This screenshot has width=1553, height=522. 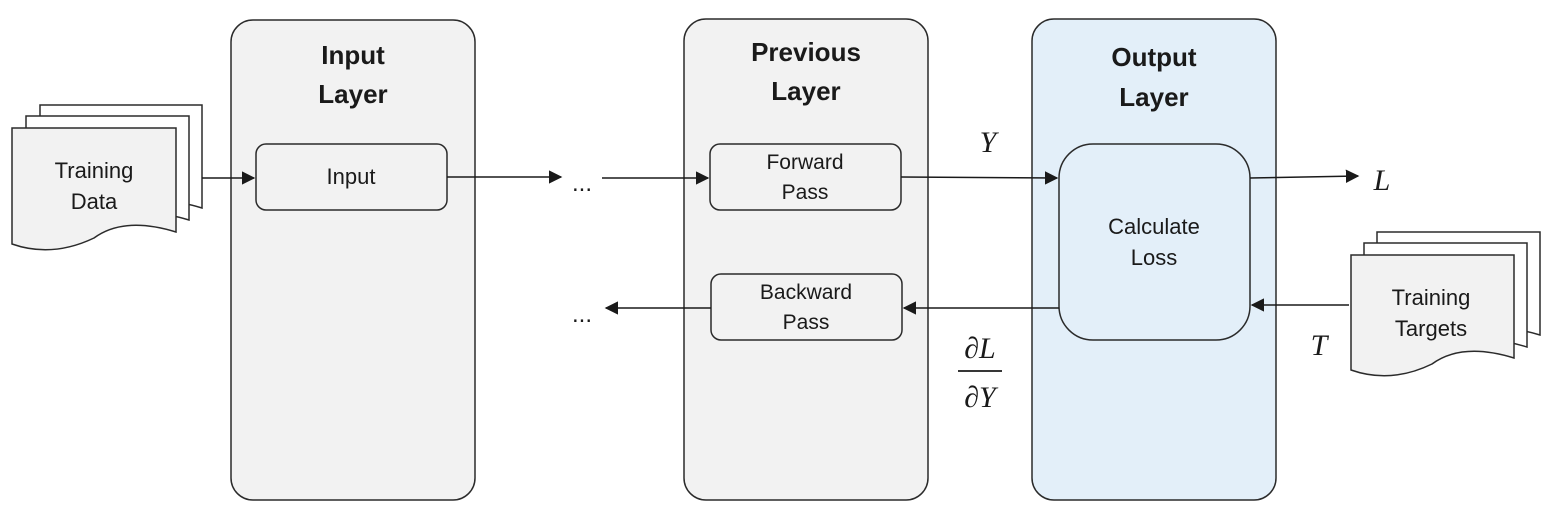 I want to click on input-block-label: Input, so click(x=351, y=176).